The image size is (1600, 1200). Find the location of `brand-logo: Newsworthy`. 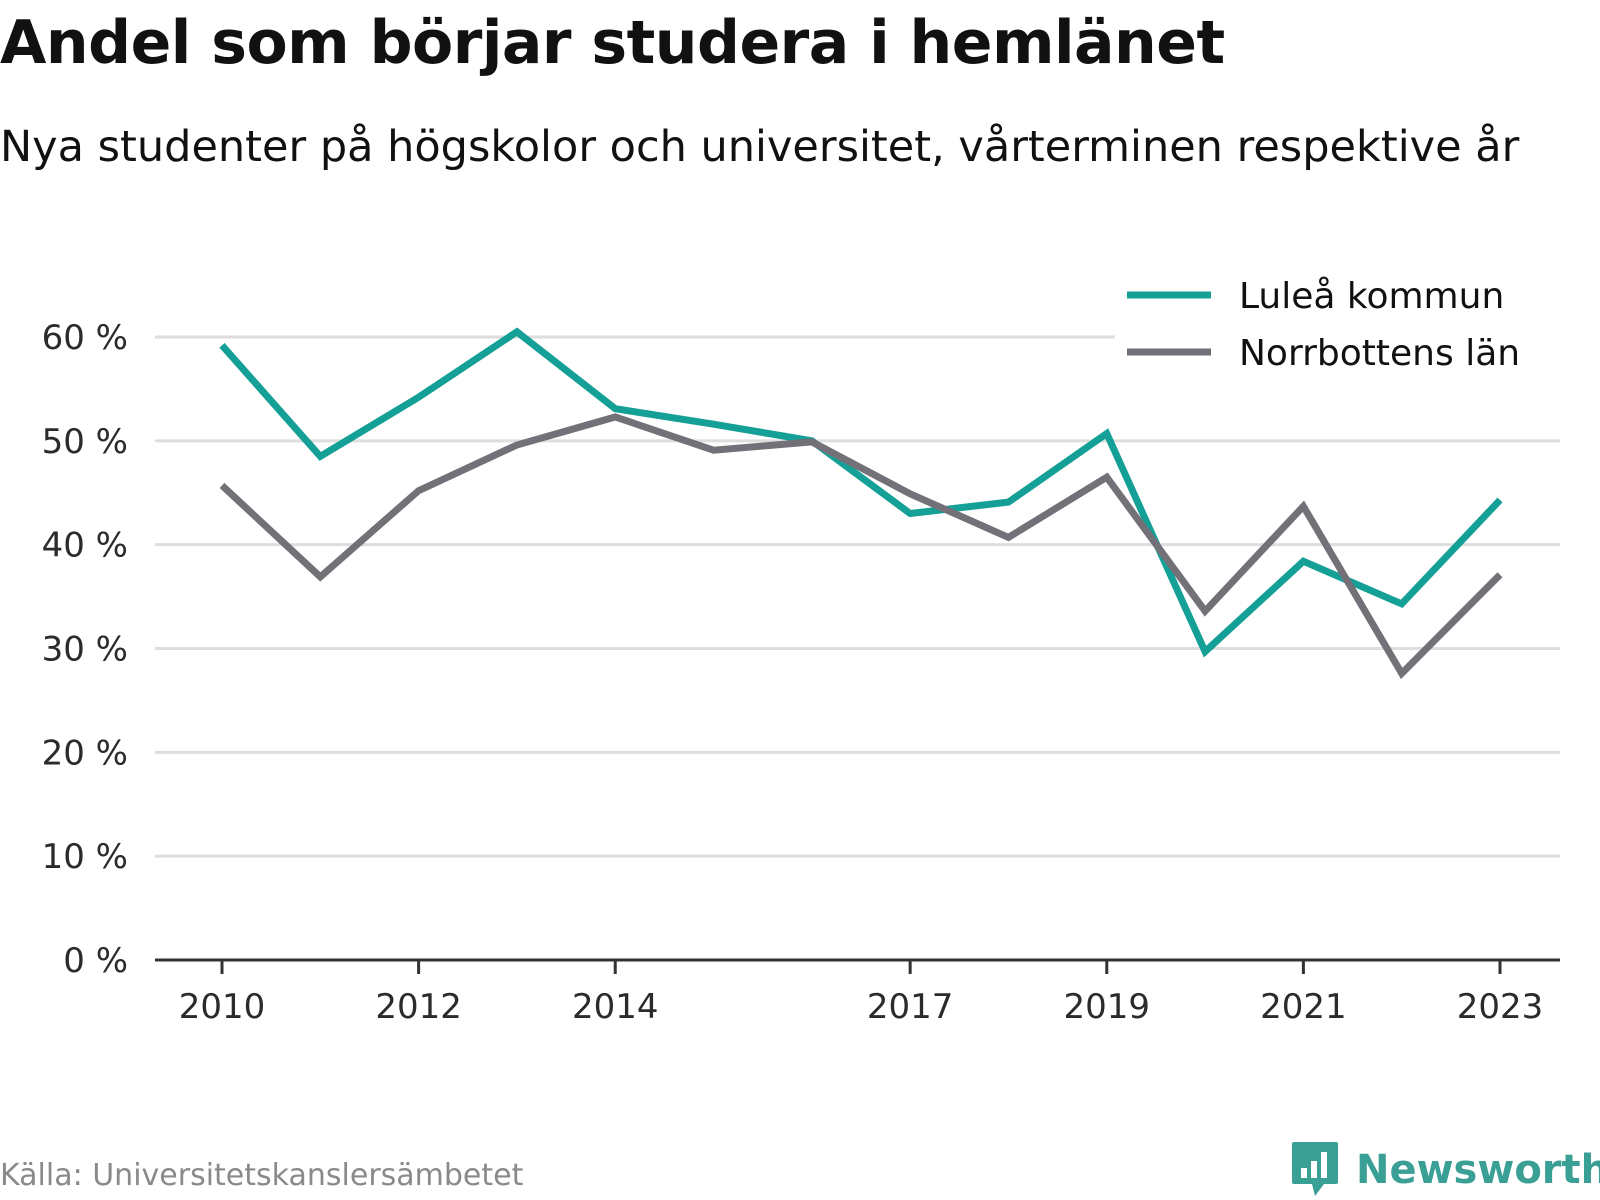

brand-logo: Newsworthy is located at coordinates (1445, 1170).